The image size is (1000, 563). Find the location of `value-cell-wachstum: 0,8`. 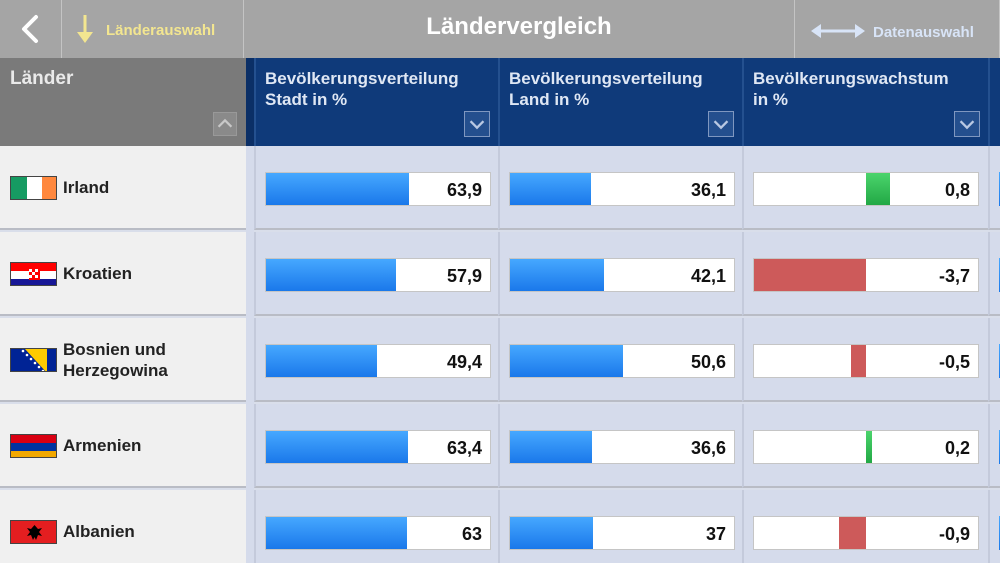

value-cell-wachstum: 0,8 is located at coordinates (865, 188).